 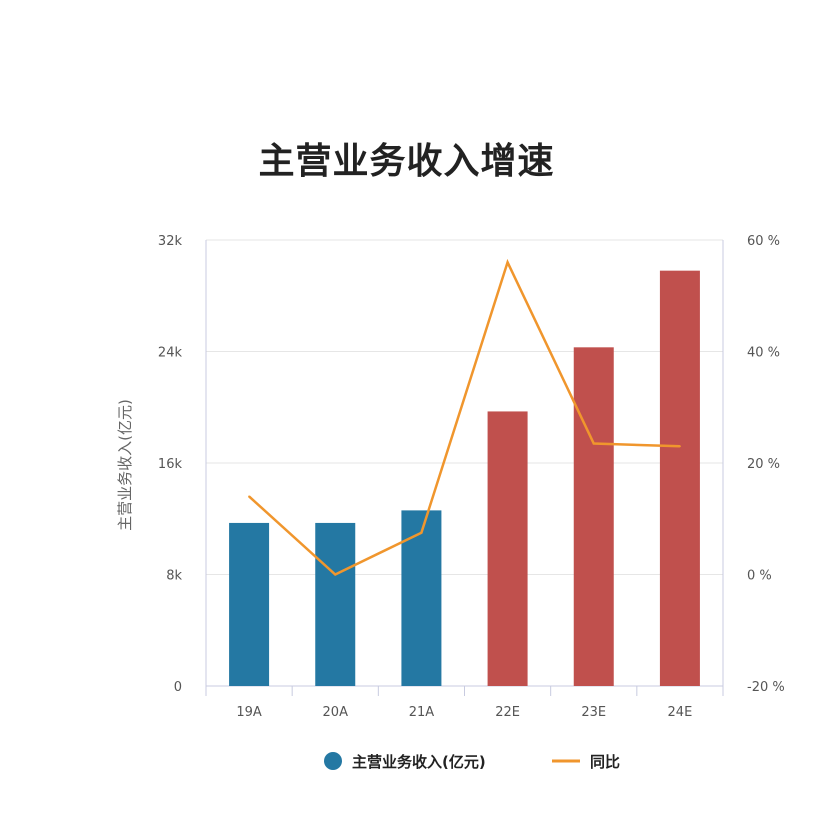 I want to click on y-tick-label: 24k, so click(x=170, y=353).